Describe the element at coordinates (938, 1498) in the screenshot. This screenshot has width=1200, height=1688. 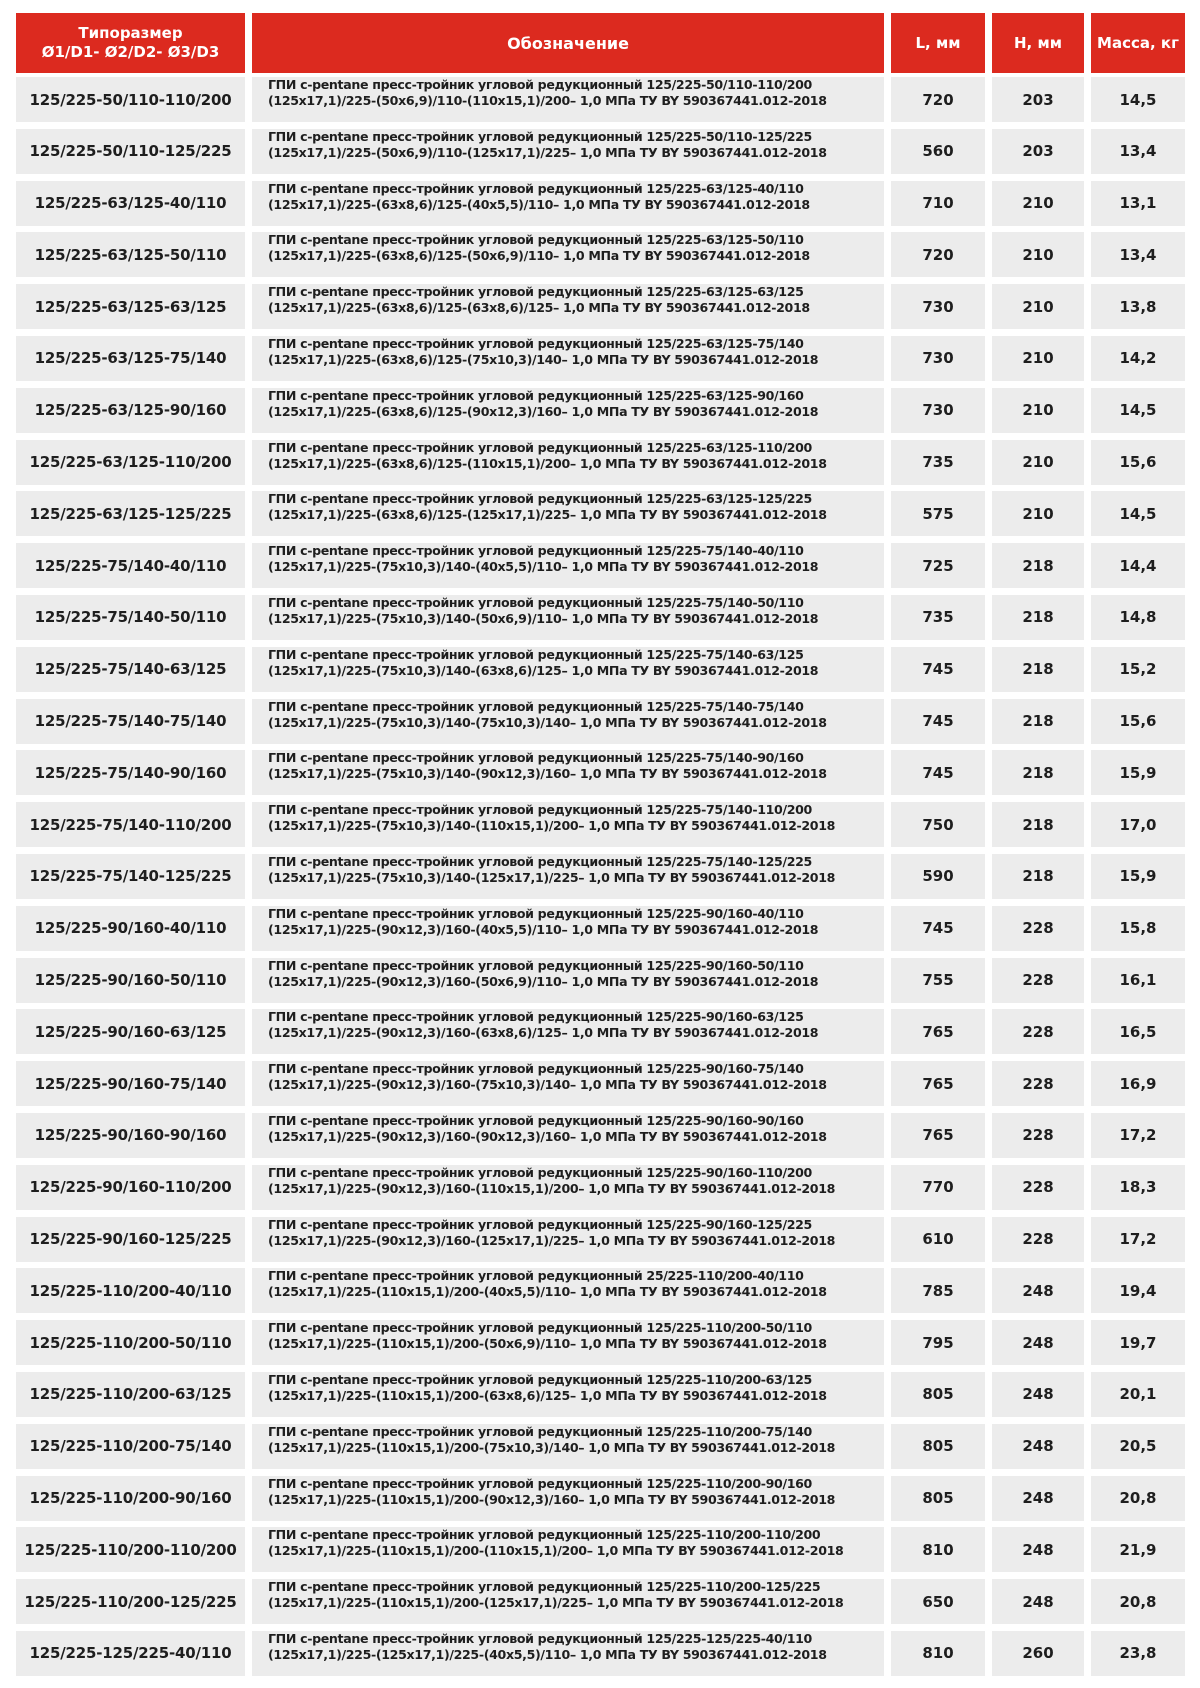
I see `cell-length: 805` at that location.